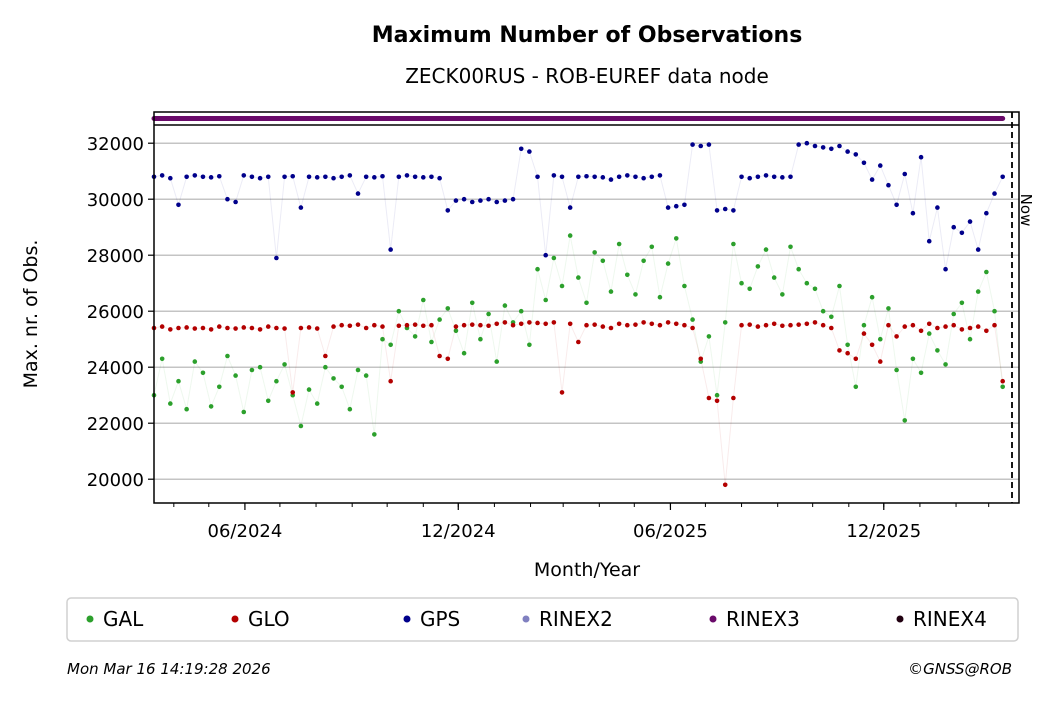 The height and width of the screenshot is (703, 1040). What do you see at coordinates (123, 619) in the screenshot?
I see `legend-label: GAL` at bounding box center [123, 619].